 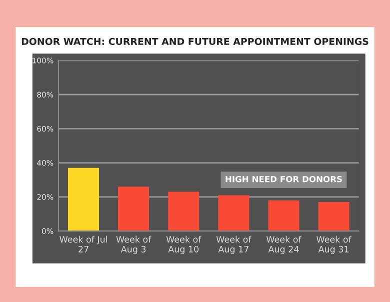 What do you see at coordinates (184, 245) in the screenshot?
I see `x-tick-label: Week of Aug 10` at bounding box center [184, 245].